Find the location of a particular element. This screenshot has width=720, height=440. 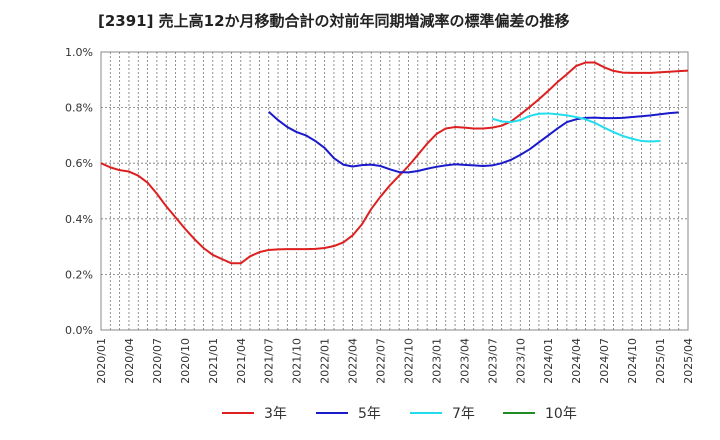

chart-title: [2391] 売上高12か月移動合計の対前年同期増減率の標準偏差の推移 is located at coordinates (334, 21).